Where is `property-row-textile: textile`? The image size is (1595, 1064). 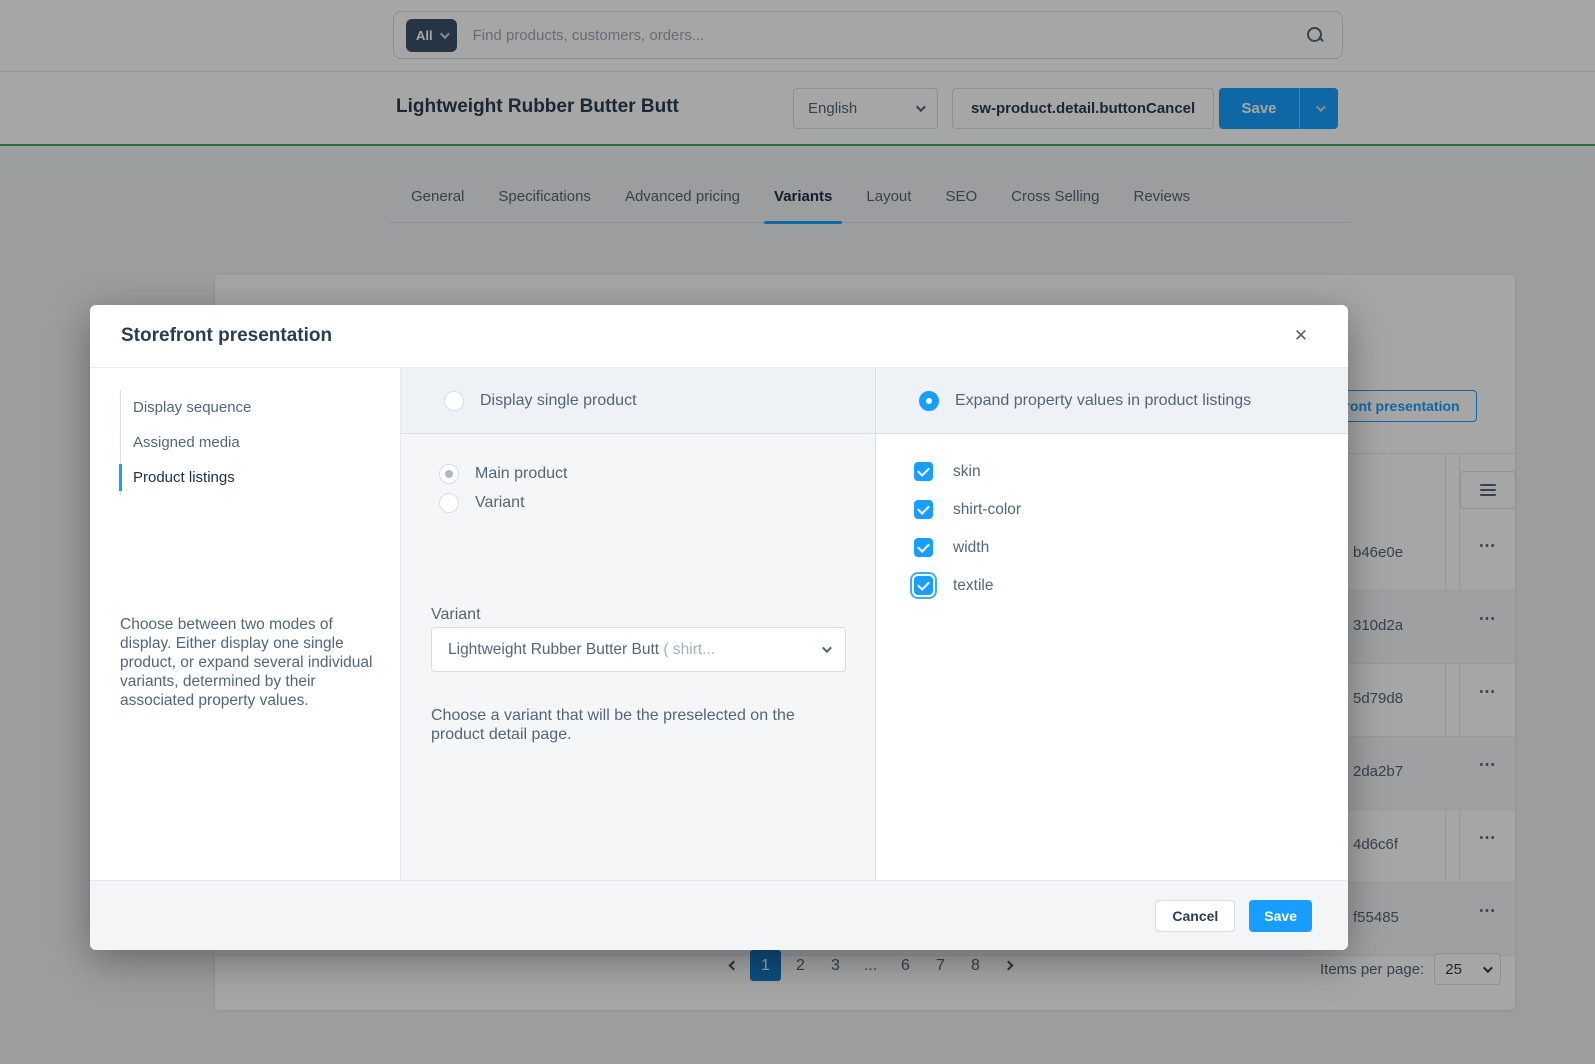
property-row-textile: textile is located at coordinates (967, 585).